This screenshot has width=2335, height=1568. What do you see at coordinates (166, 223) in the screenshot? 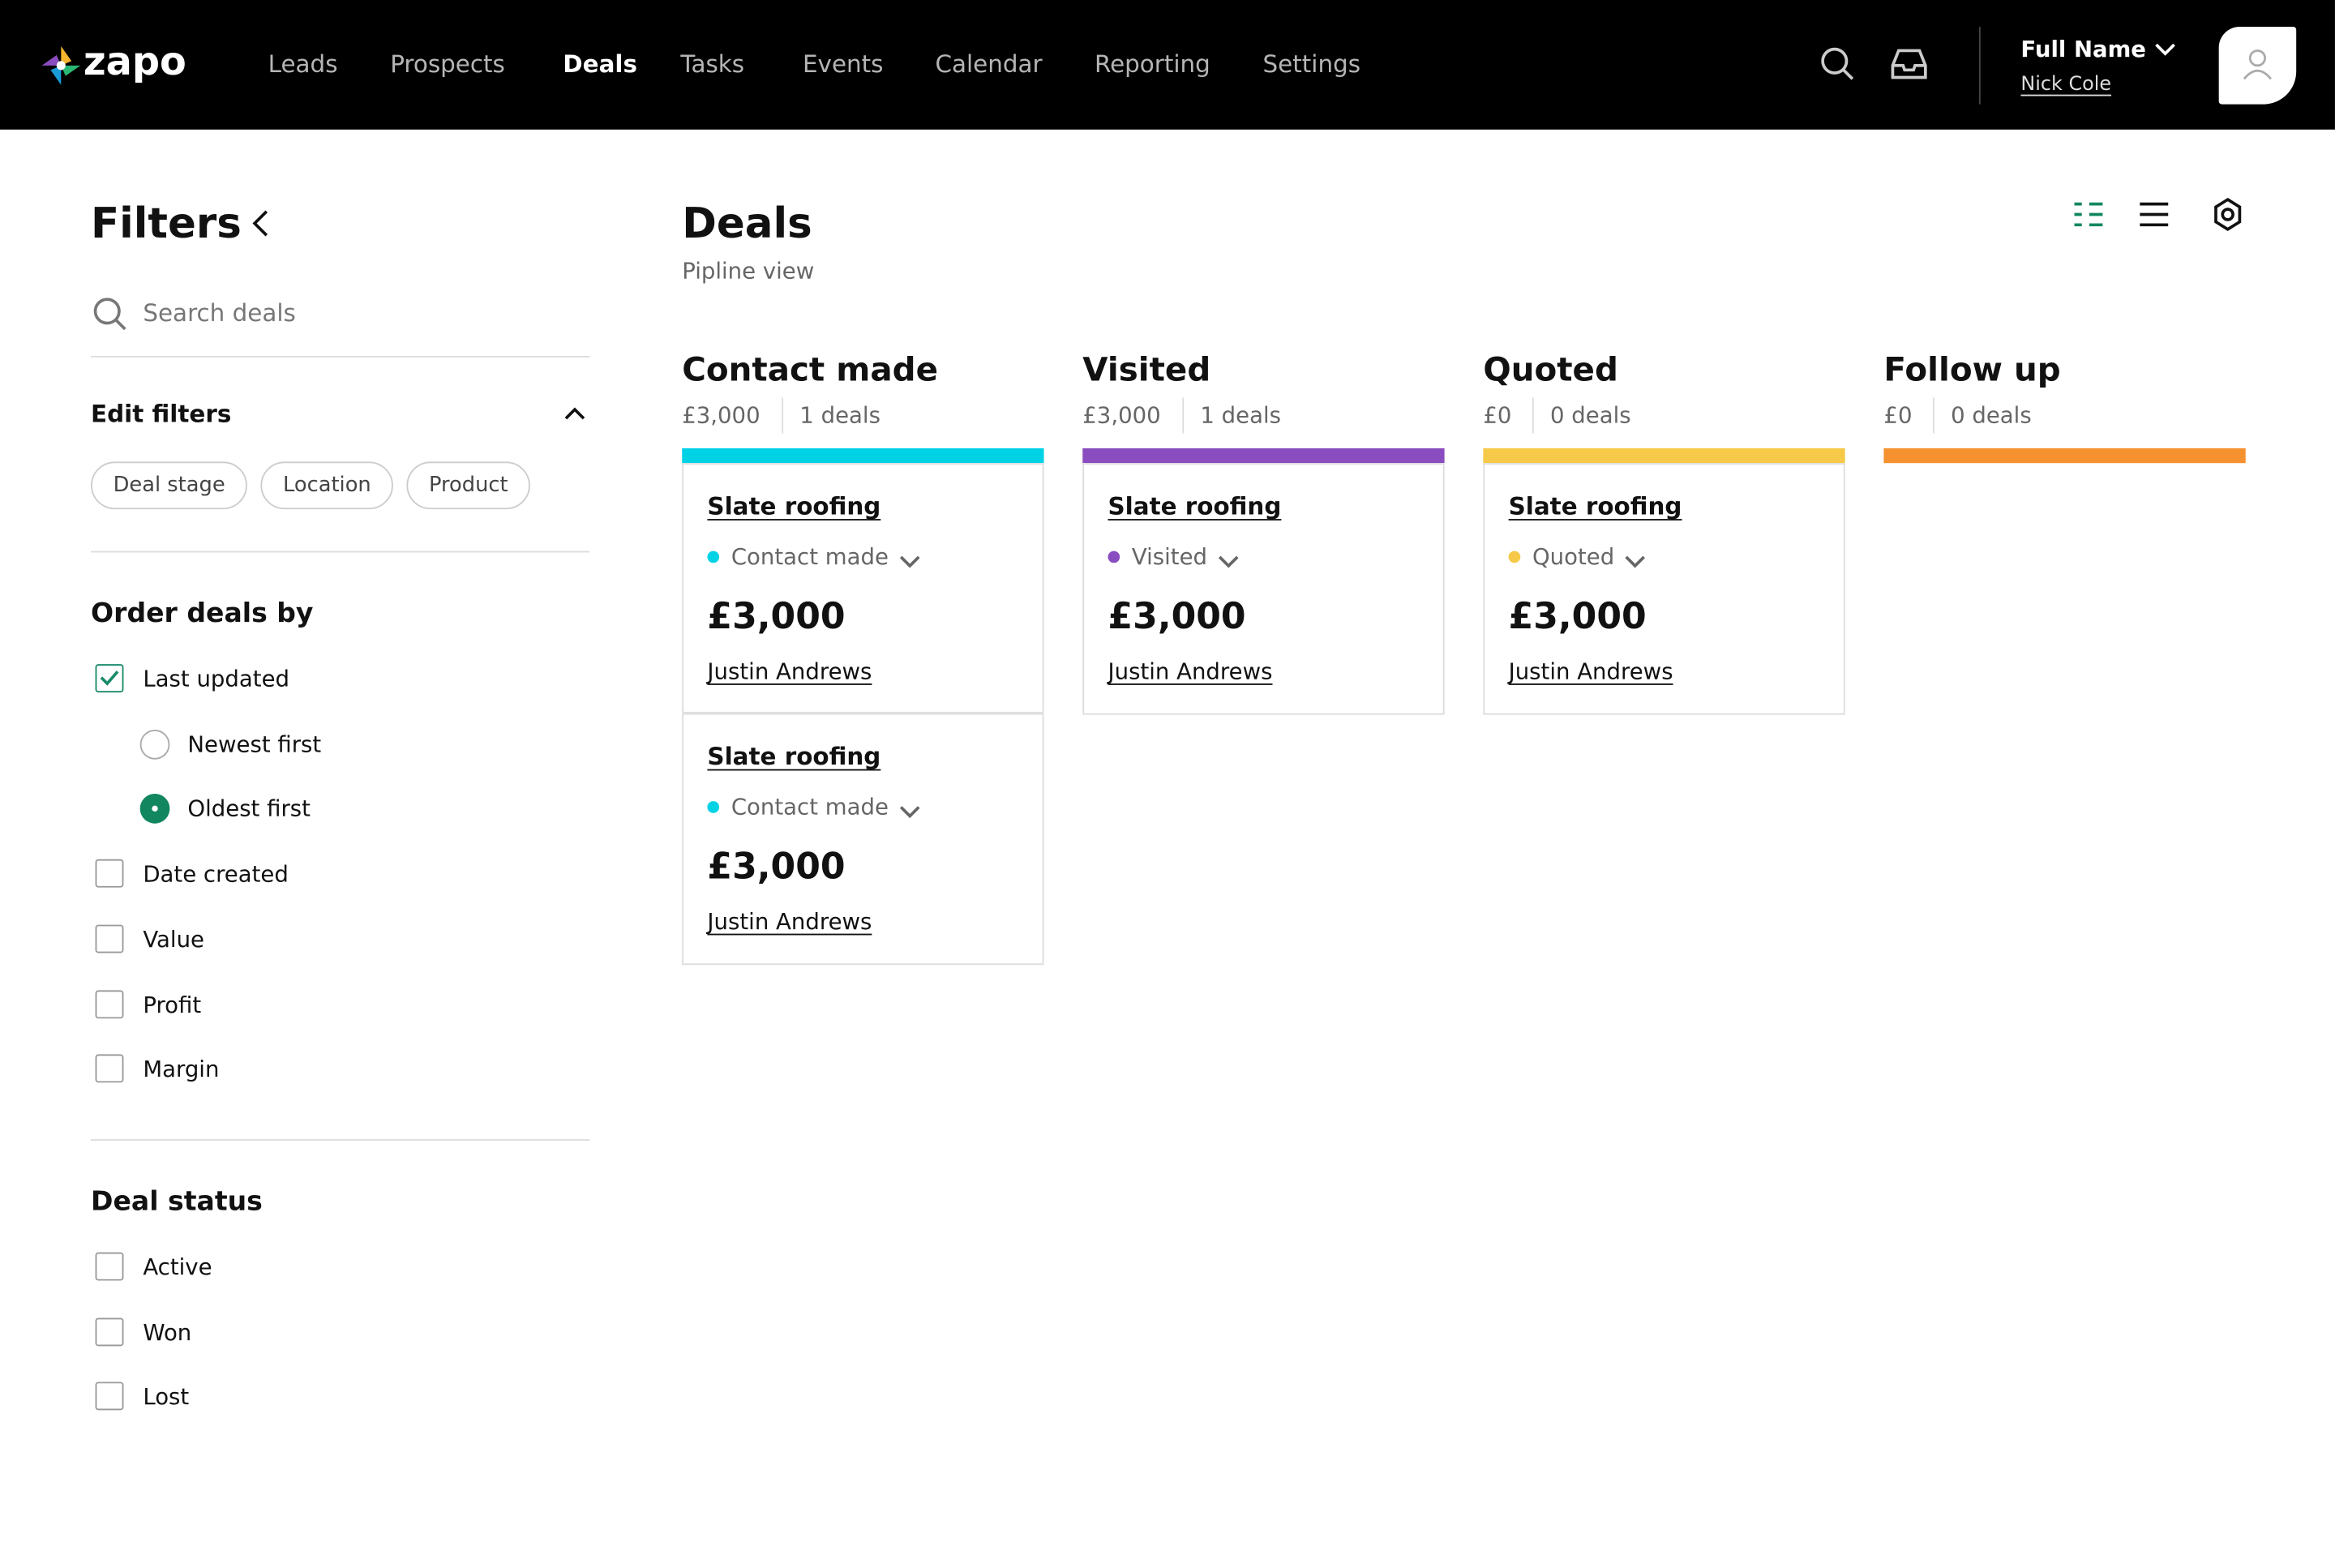
I see `filters-title: Filters` at bounding box center [166, 223].